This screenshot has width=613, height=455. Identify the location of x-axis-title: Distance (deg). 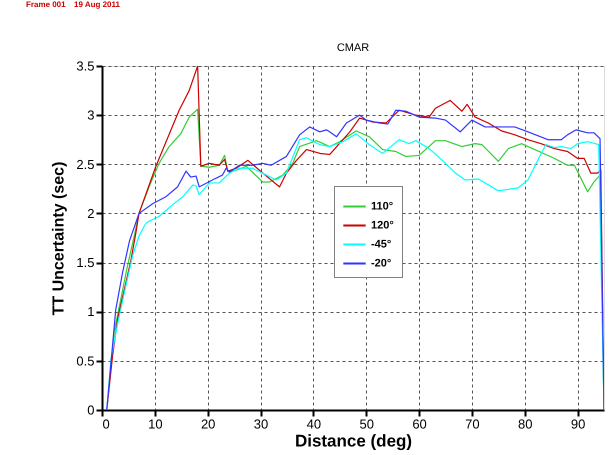
(353, 441).